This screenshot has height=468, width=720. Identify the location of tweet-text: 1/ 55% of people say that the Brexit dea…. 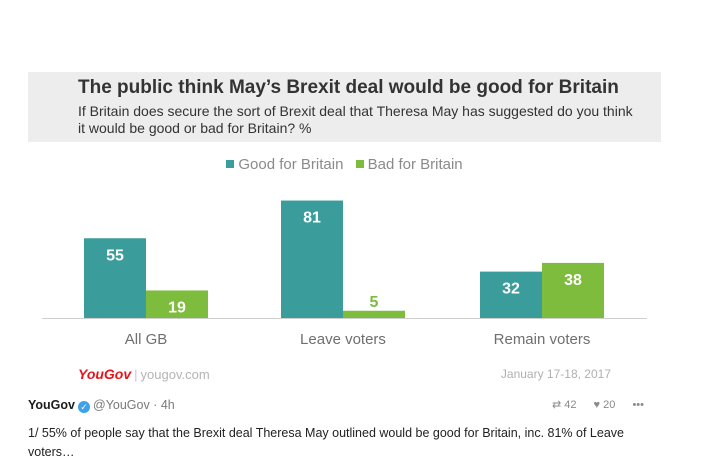
(326, 442).